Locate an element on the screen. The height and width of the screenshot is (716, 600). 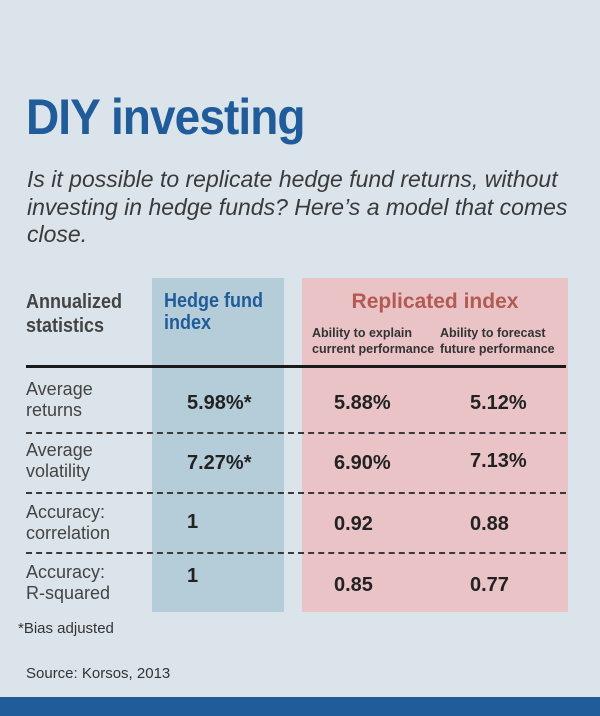
explain-subheader: Ability to explain current performance is located at coordinates (373, 341).